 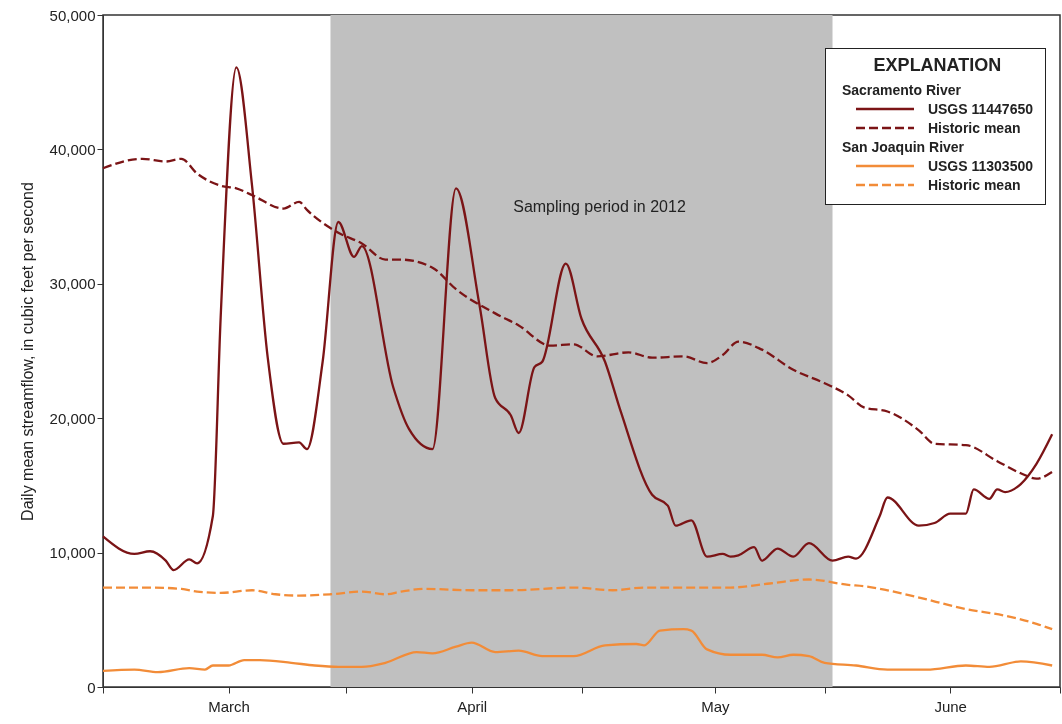 I want to click on y-axis-title: Daily mean streamflow, in cubic feet per second, so click(x=27, y=351).